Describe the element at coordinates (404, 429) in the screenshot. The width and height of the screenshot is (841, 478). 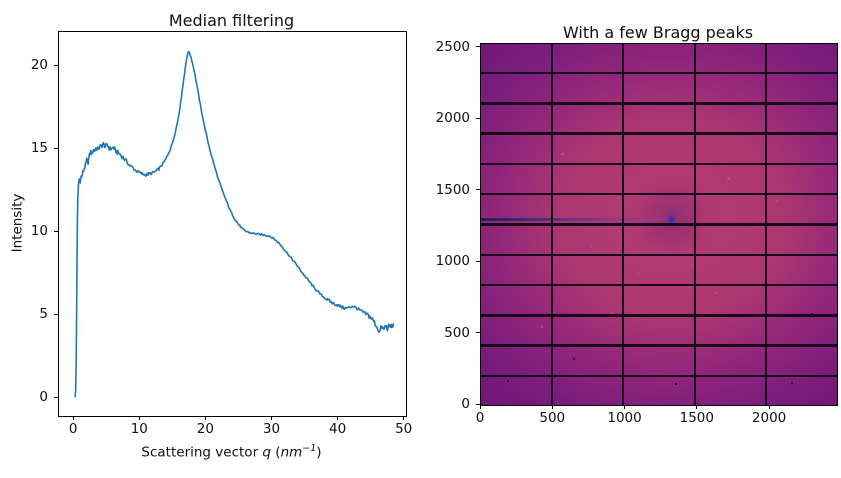
I see `x-tick-label: 50` at that location.